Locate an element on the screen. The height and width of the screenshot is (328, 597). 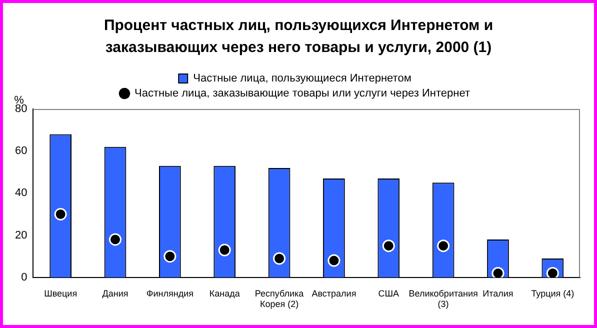
y-tick-label: 60 is located at coordinates (21, 151).